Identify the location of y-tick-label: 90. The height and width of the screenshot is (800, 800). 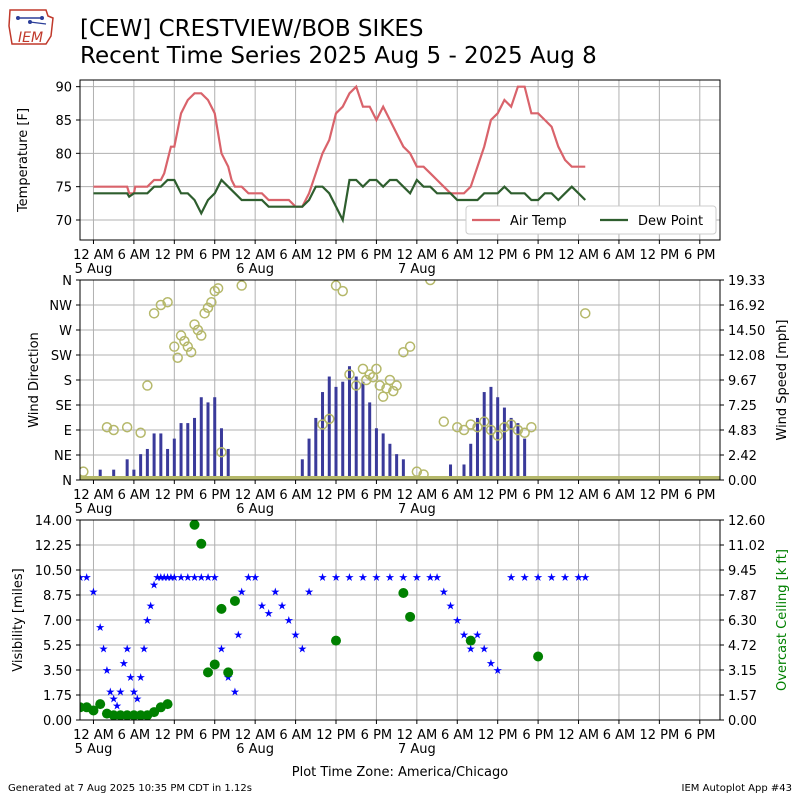
(63, 88).